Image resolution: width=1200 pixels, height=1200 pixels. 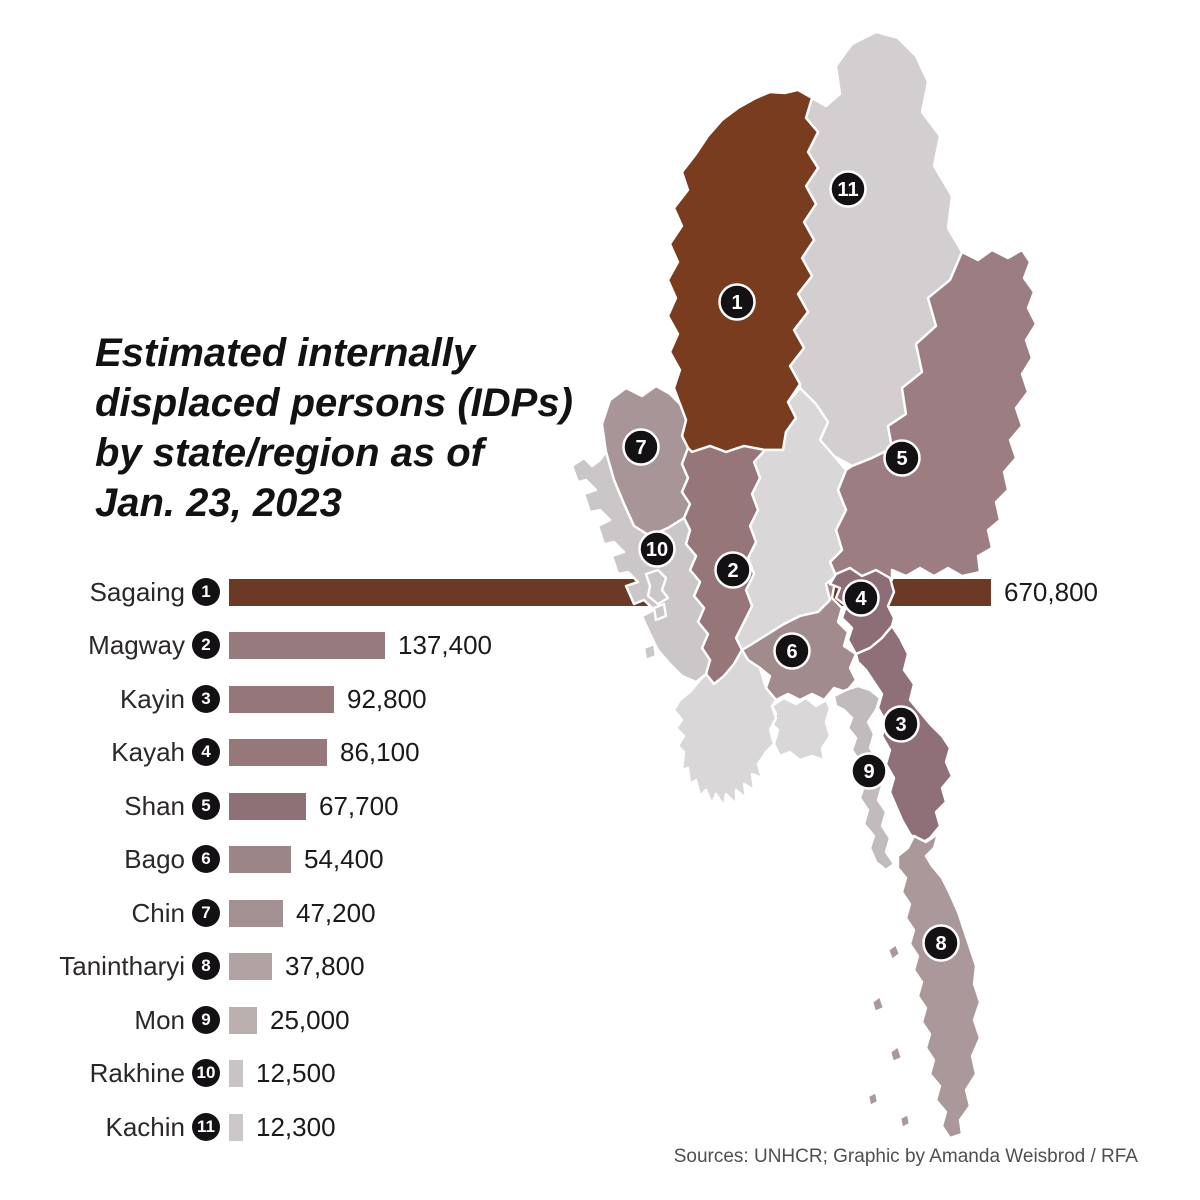 I want to click on bar-row-mon: Mon 9 25,000, so click(x=175, y=1019).